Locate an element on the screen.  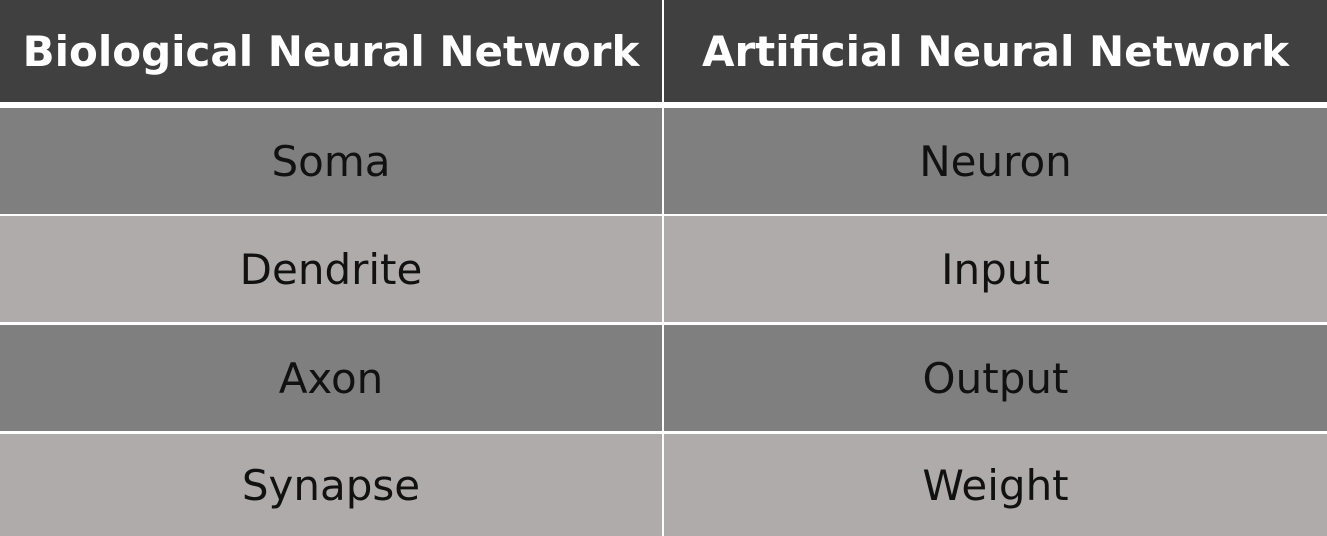
cell-artificial-neuron: Neuron is located at coordinates (995, 161).